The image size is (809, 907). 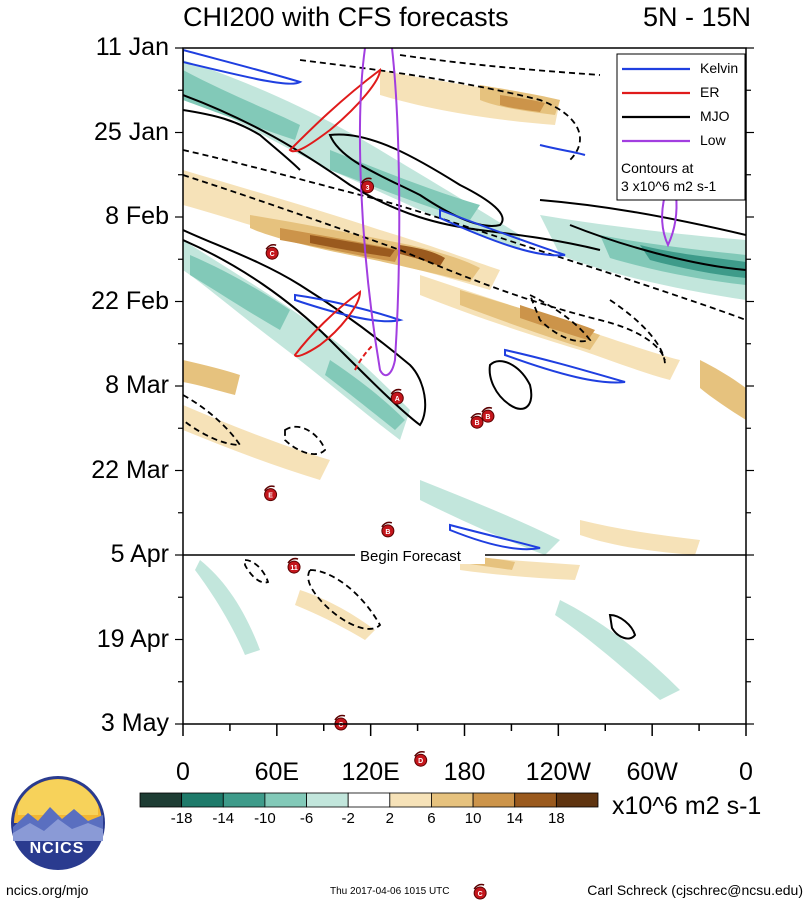 I want to click on colorbar-level-label: 14, so click(x=515, y=818).